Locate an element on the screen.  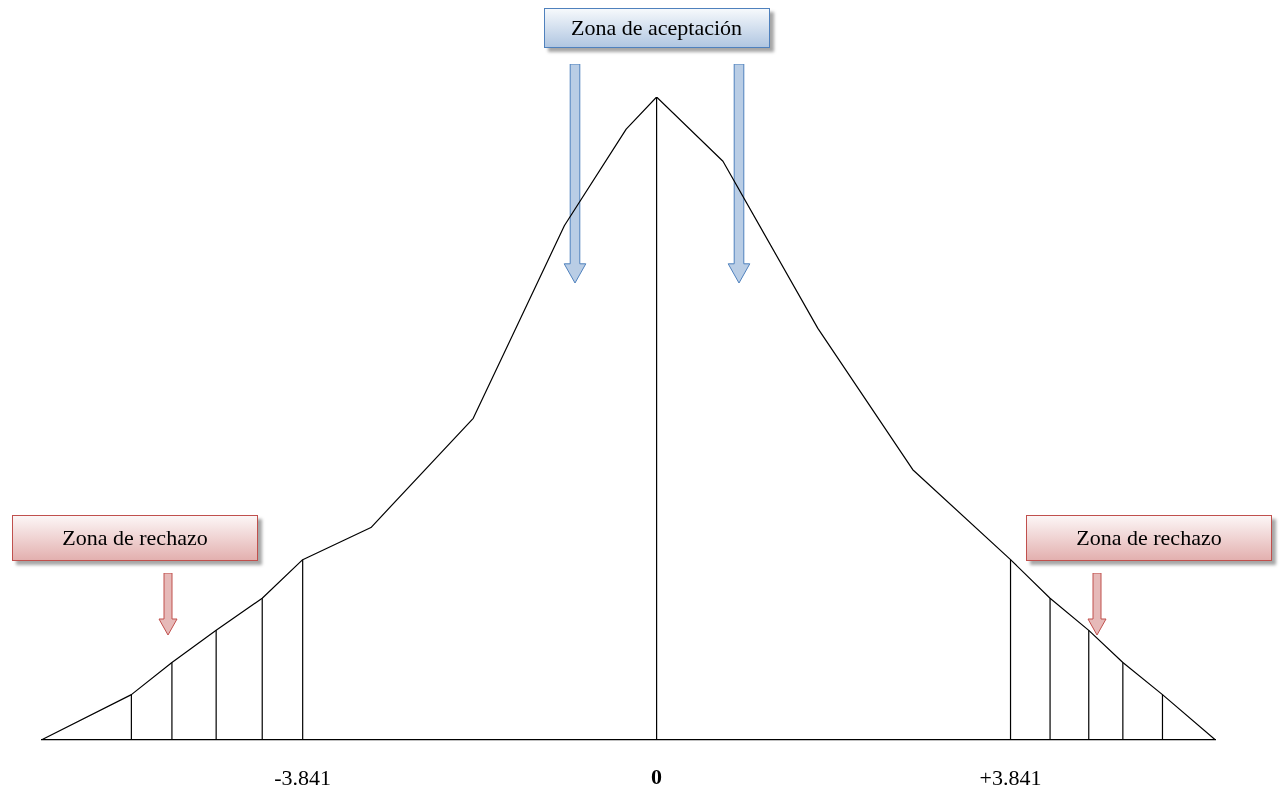
x-tick-label: -3.841 is located at coordinates (303, 777).